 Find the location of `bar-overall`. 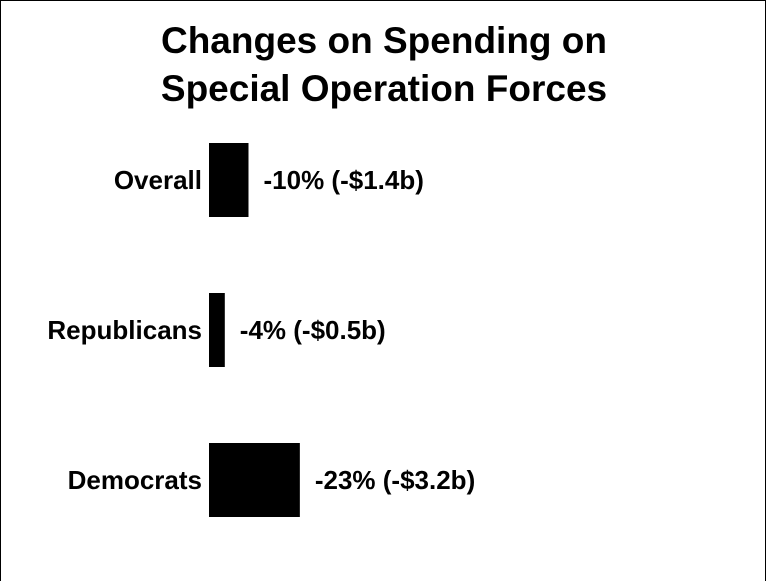

bar-overall is located at coordinates (229, 180).